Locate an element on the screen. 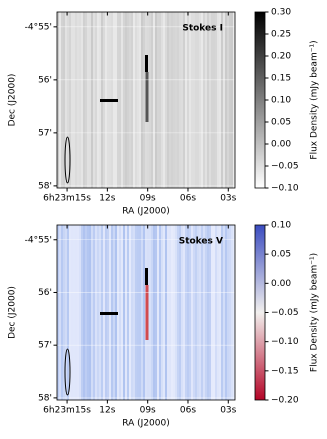 This screenshot has height=439, width=327. colorbar-tick-label: −0.20 is located at coordinates (285, 401).